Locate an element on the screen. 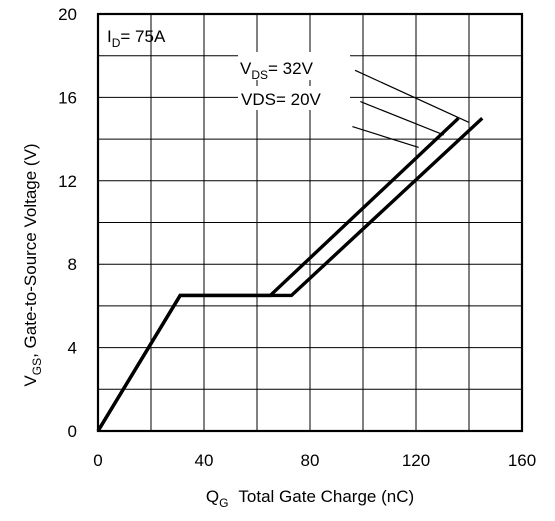 Image resolution: width=555 pixels, height=521 pixels. y-tick-label: 8 is located at coordinates (72, 264).